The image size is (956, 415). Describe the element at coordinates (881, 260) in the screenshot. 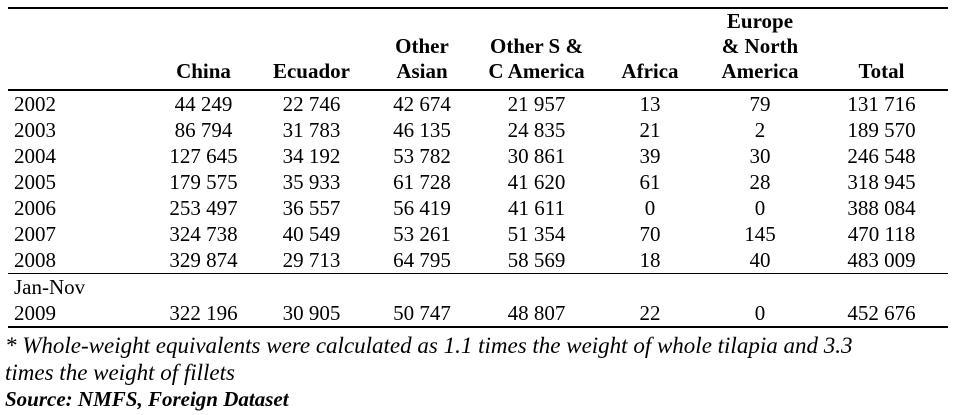

I see `table-cell: 483 009` at that location.